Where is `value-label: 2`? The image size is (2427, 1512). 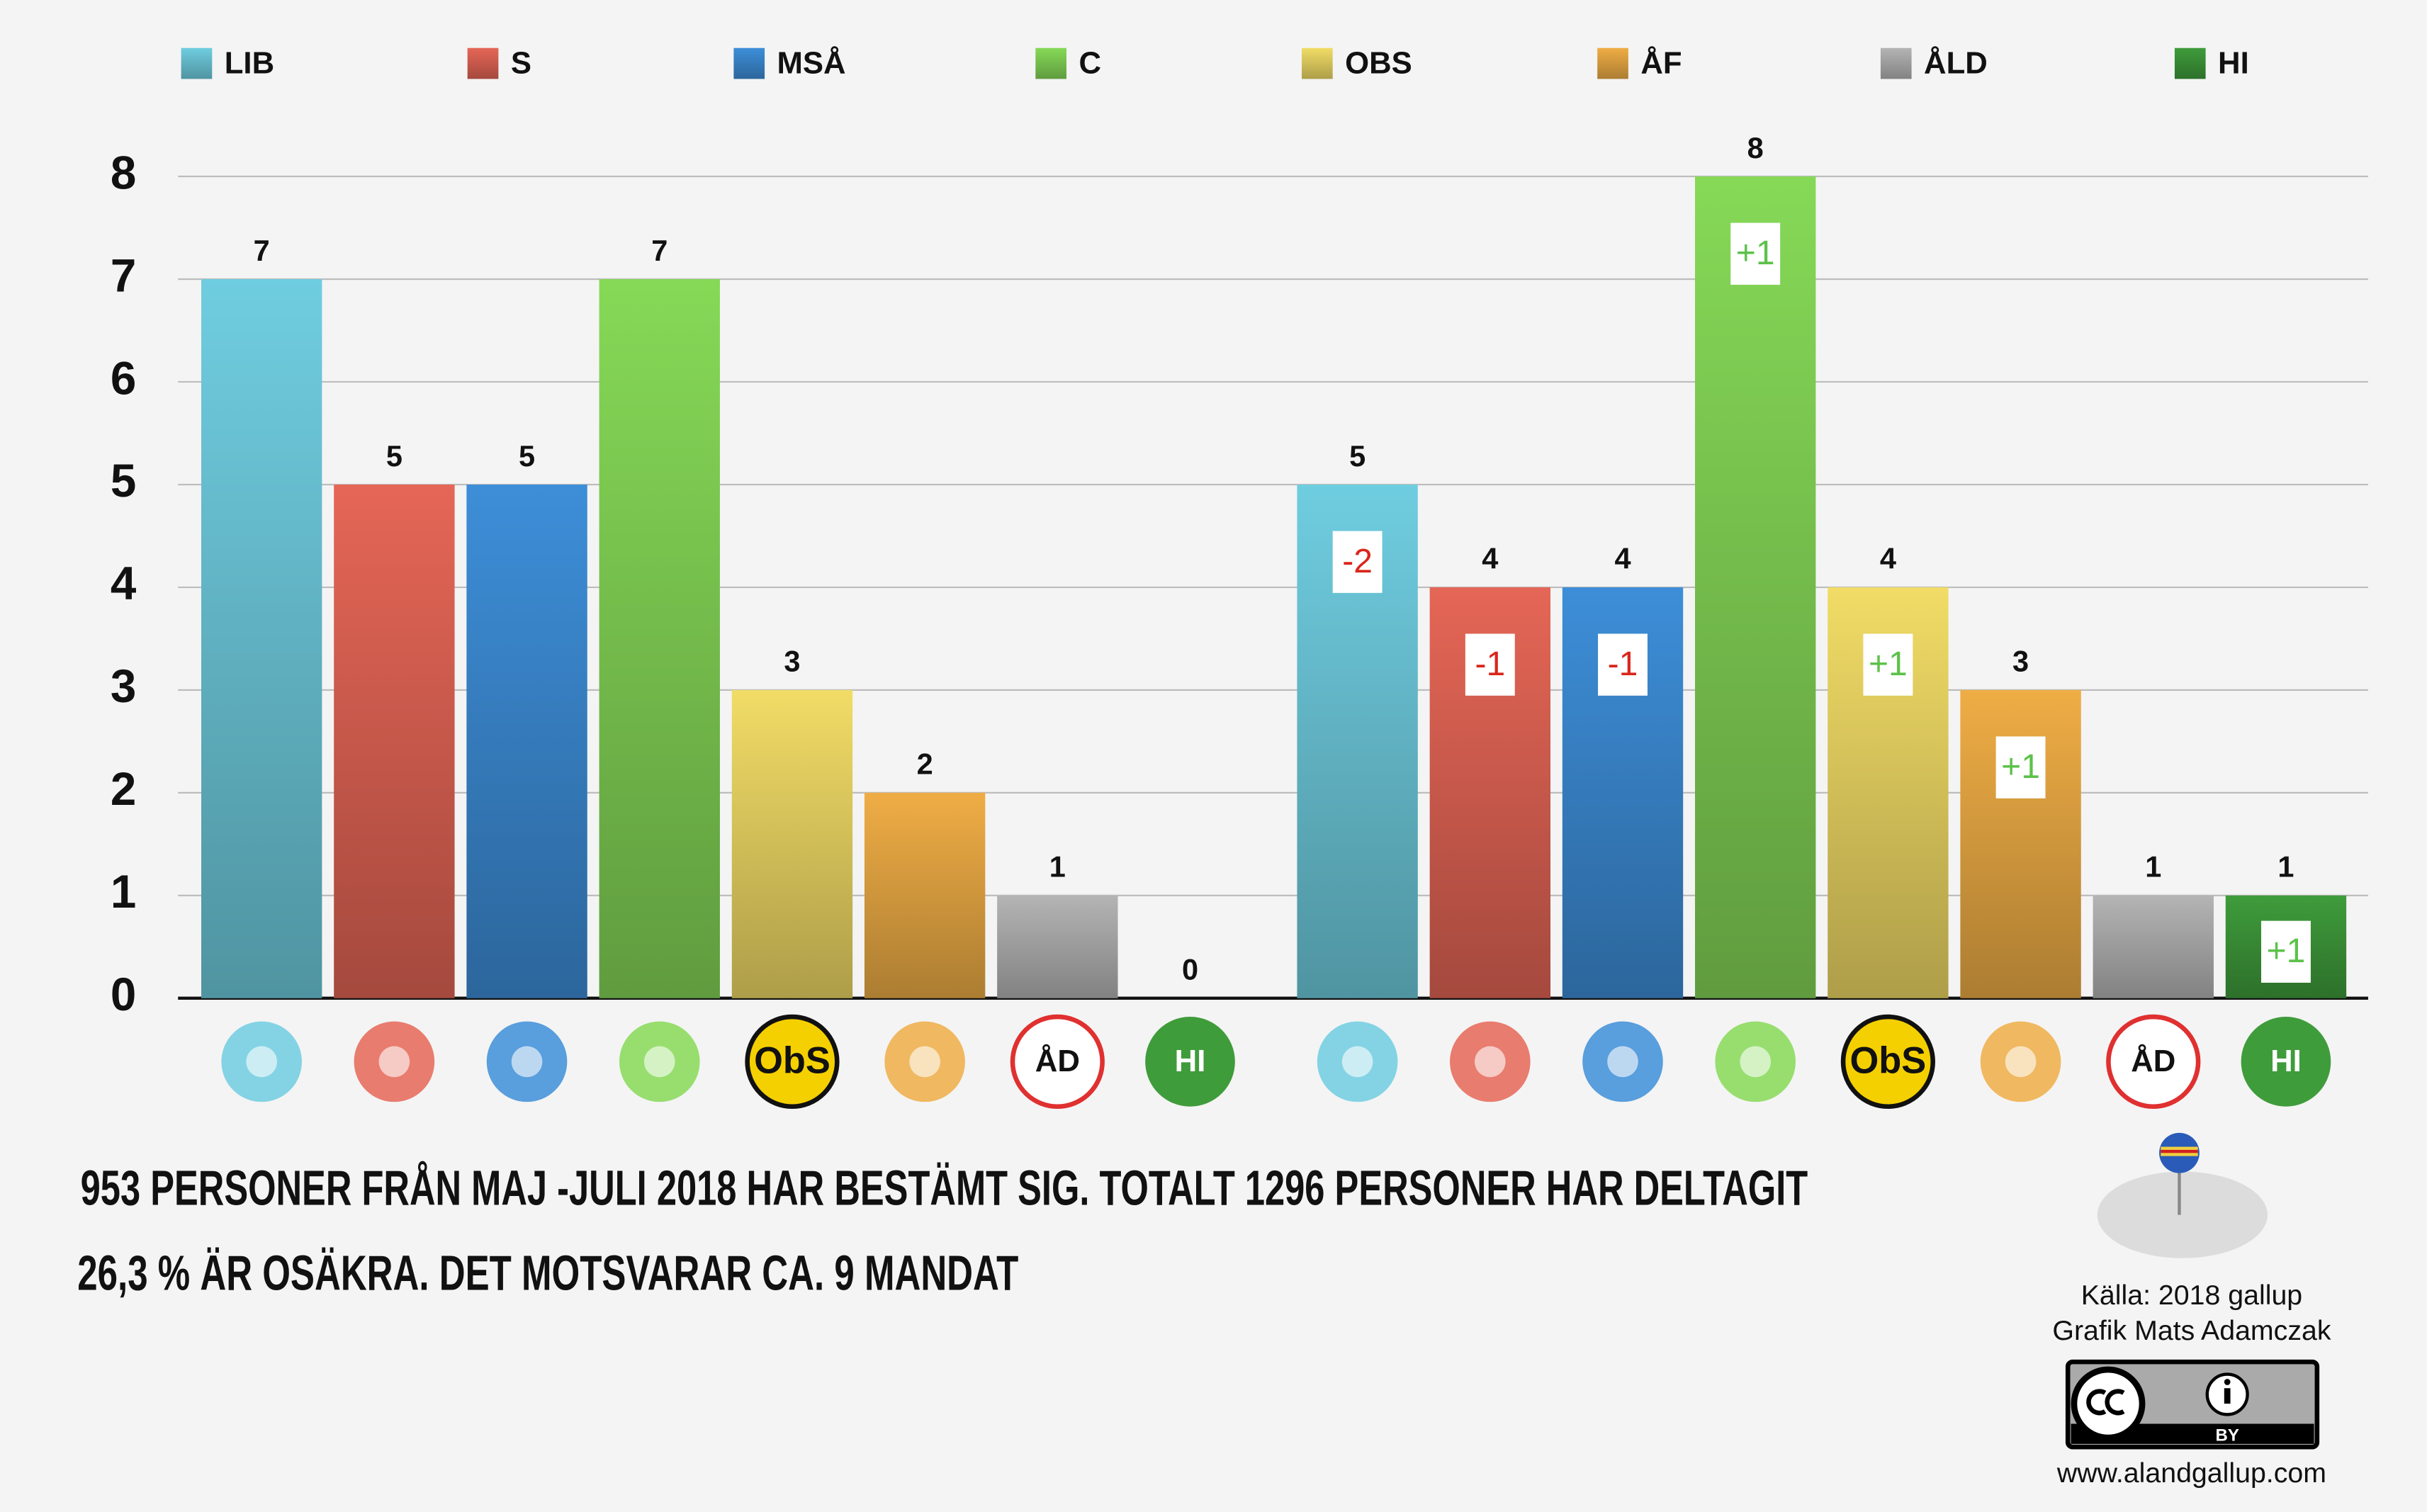 value-label: 2 is located at coordinates (925, 764).